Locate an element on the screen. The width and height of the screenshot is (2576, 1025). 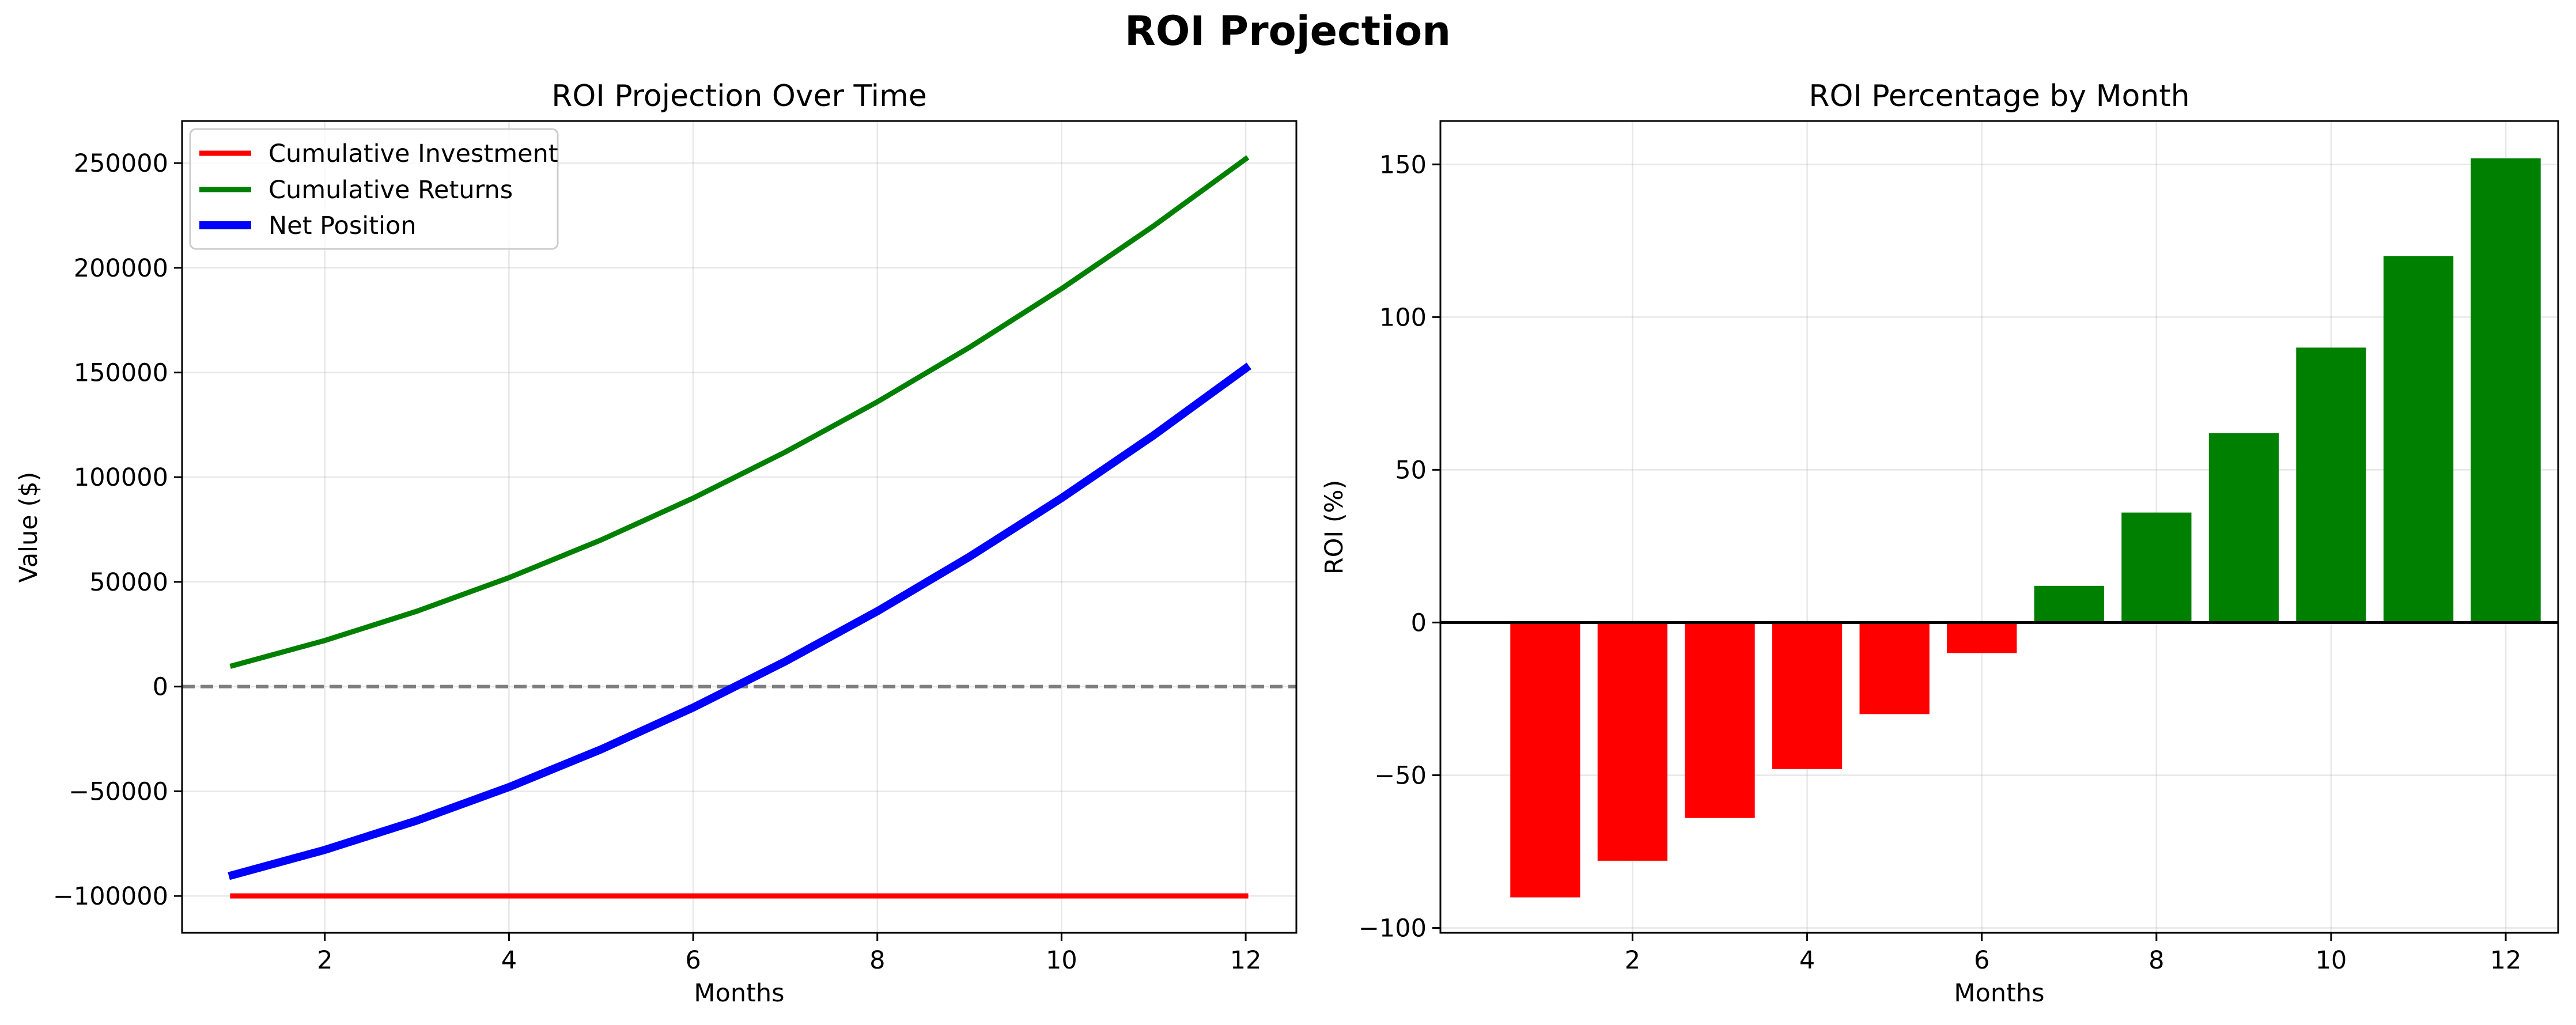
line-chart-ytick-label: 50000 is located at coordinates (128, 582).